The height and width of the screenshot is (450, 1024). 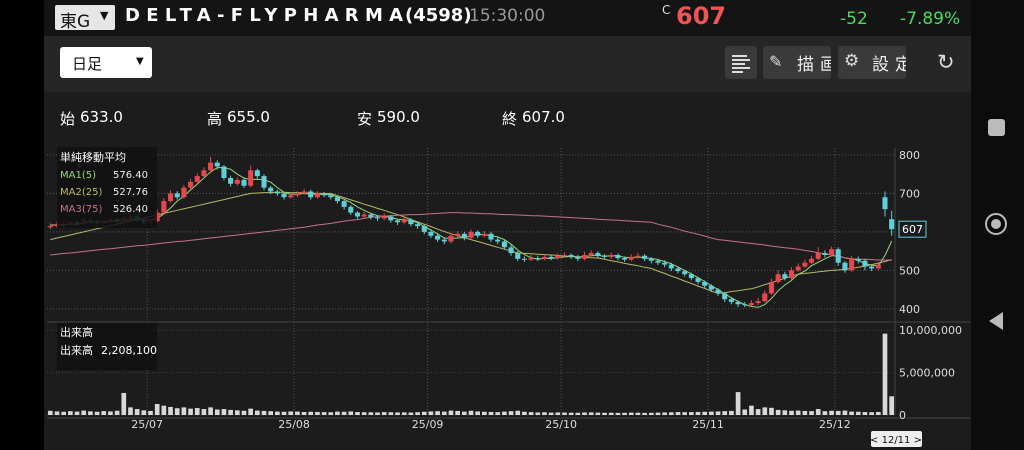 What do you see at coordinates (854, 19) in the screenshot?
I see `change: -52` at bounding box center [854, 19].